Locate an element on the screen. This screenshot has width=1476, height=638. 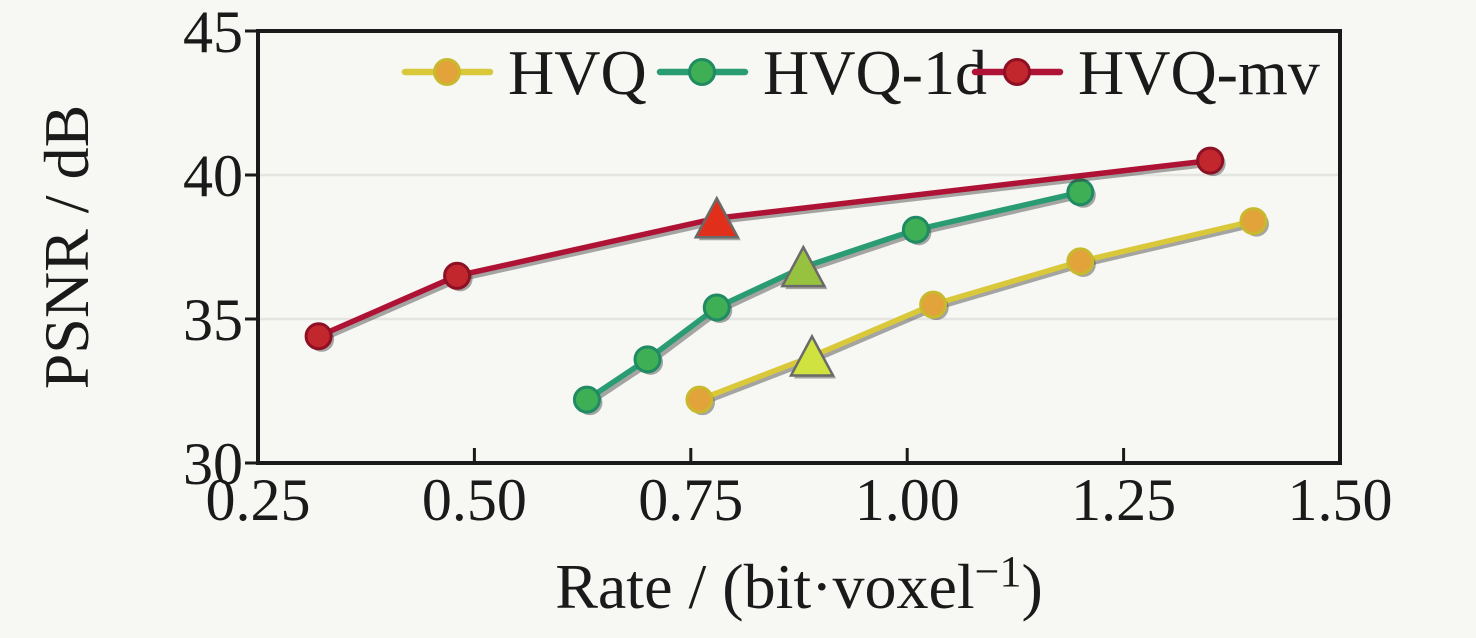
series-hvq-1d is located at coordinates (834, 297).